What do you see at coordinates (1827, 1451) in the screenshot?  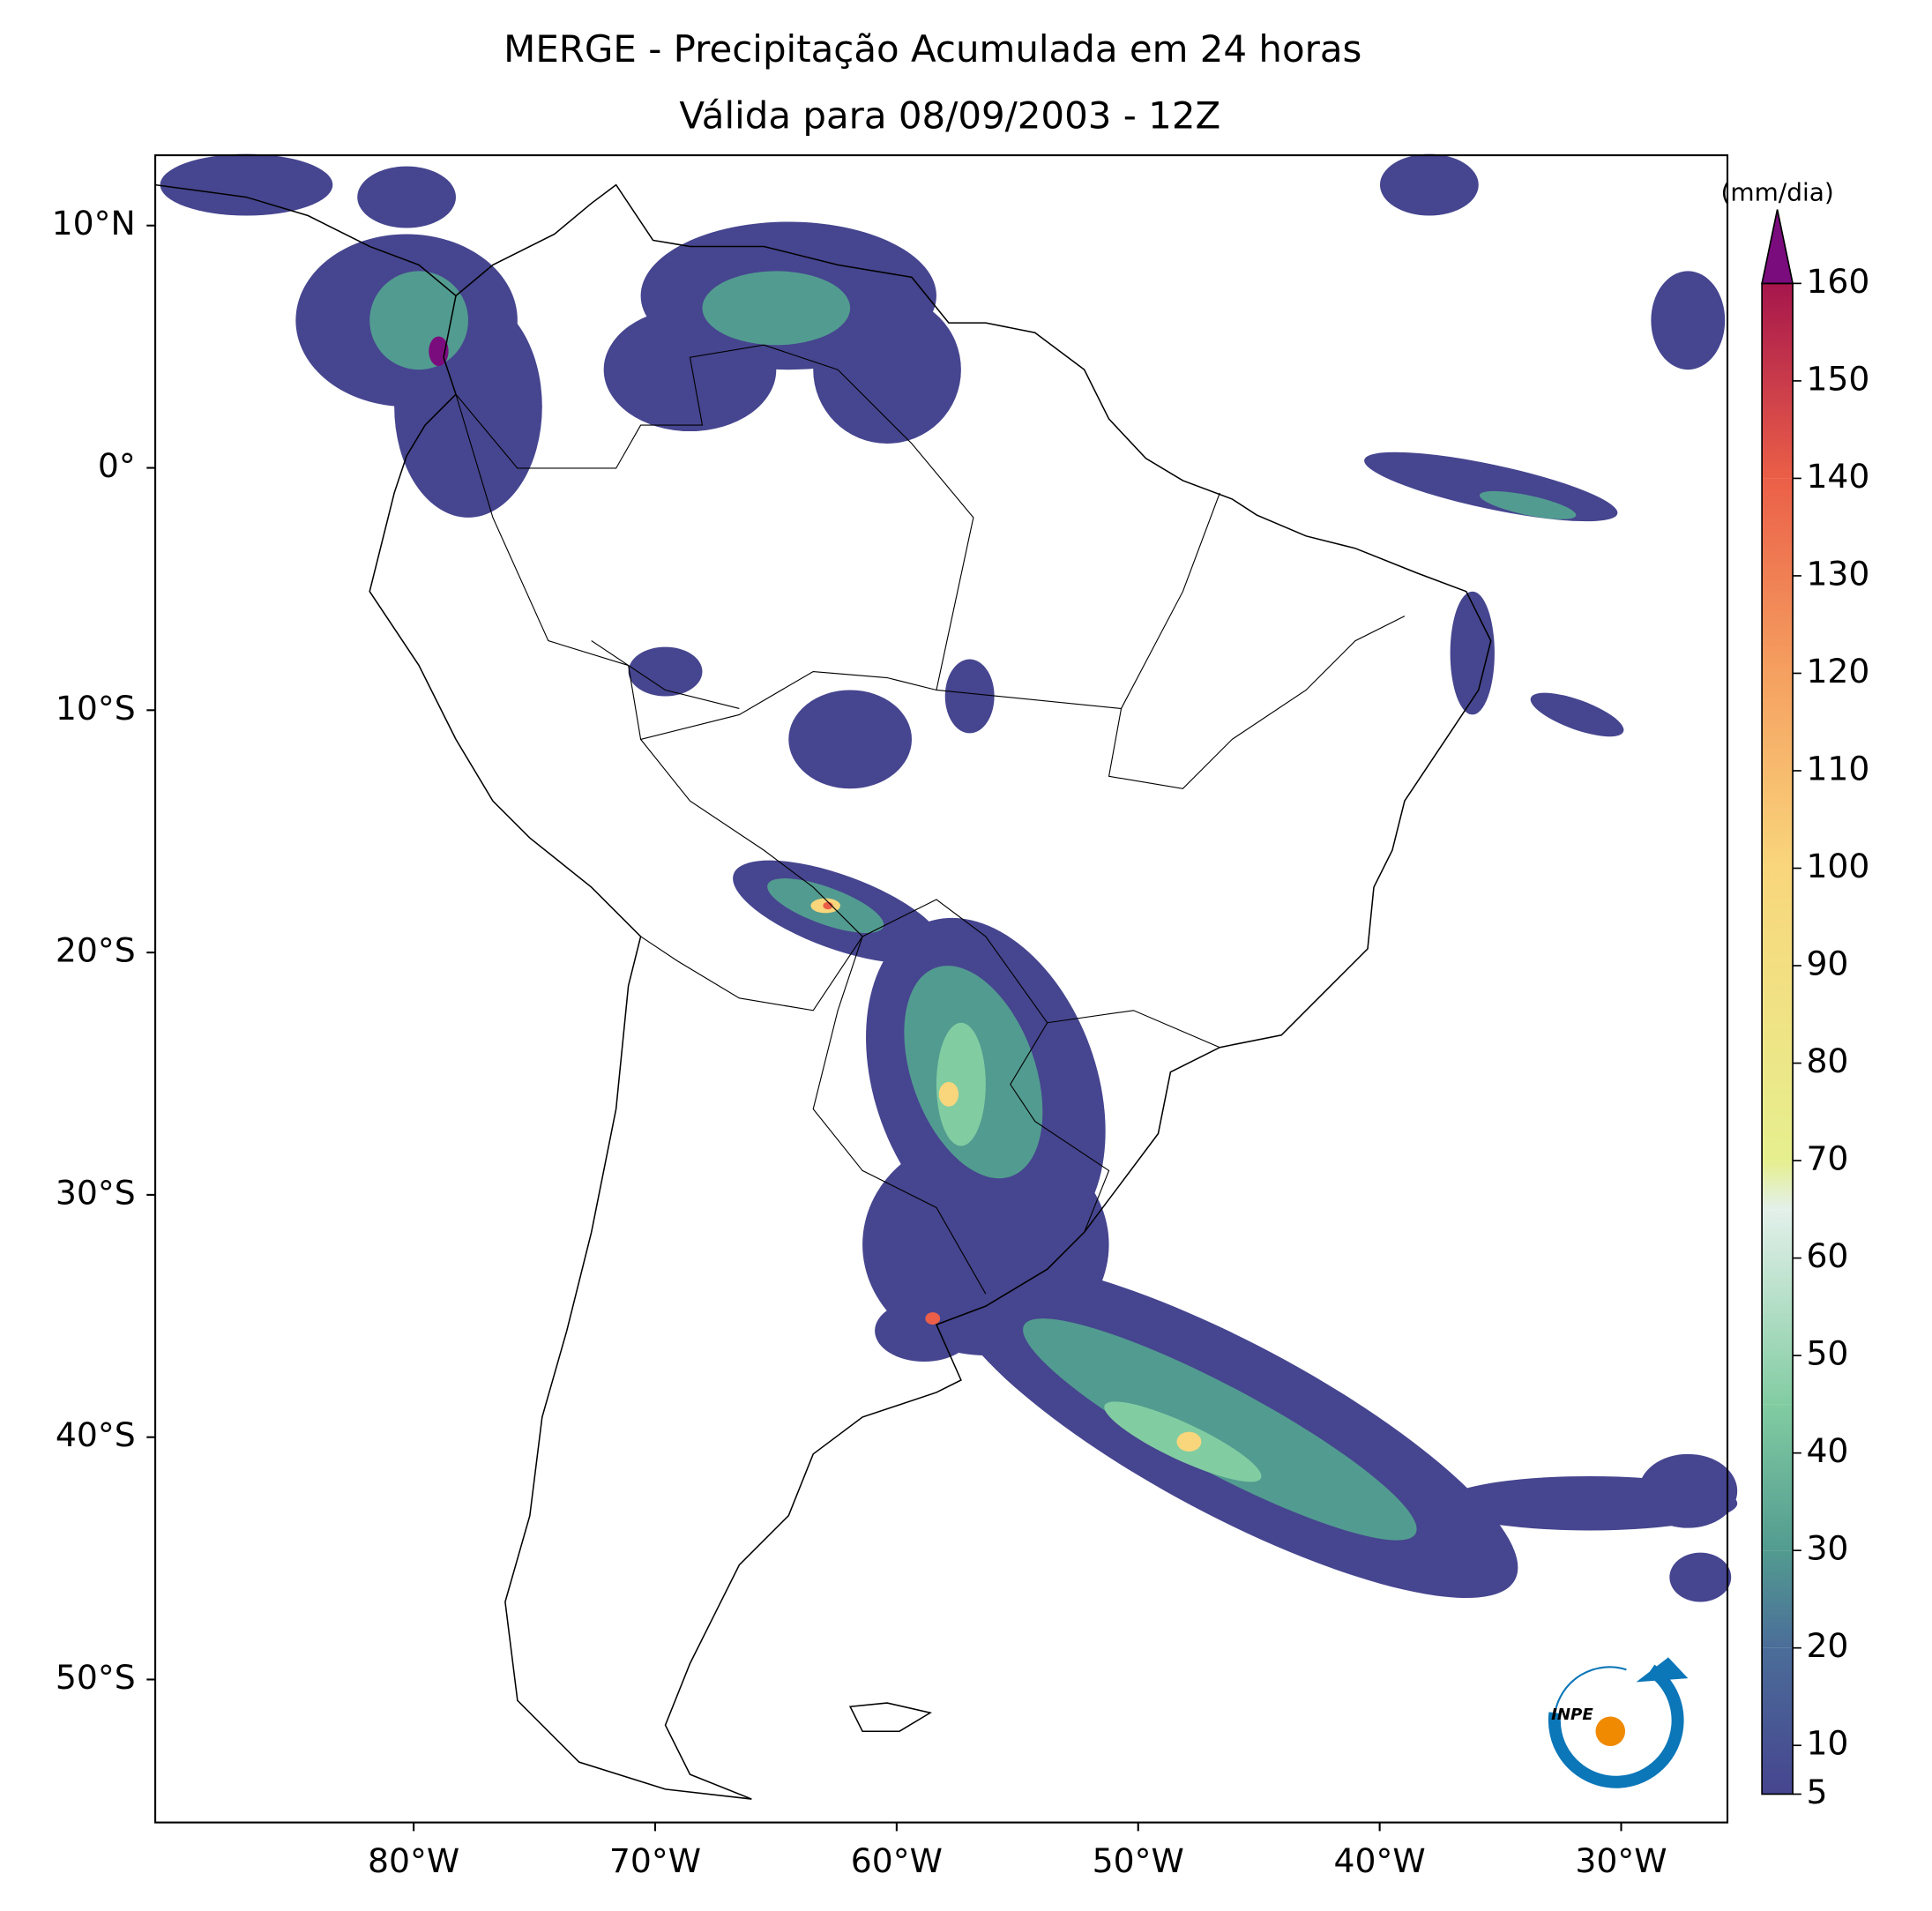 I see `colorbar-tick-label: 40` at bounding box center [1827, 1451].